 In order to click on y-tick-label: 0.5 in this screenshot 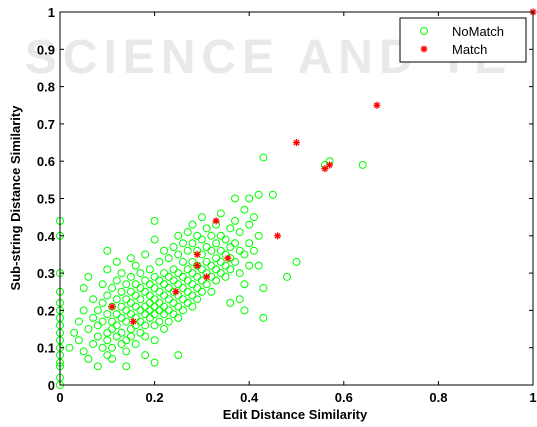, I will do `click(46, 199)`.